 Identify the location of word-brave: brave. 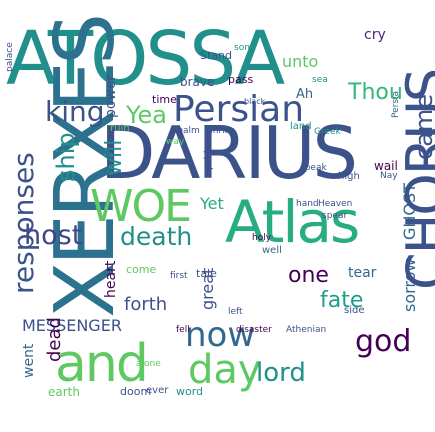
(197, 82).